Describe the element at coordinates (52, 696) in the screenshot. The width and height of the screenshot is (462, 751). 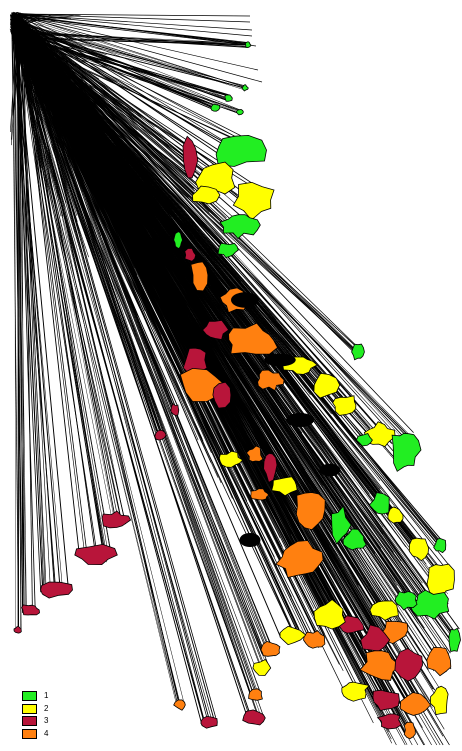
I see `legend-item-1: 1` at that location.